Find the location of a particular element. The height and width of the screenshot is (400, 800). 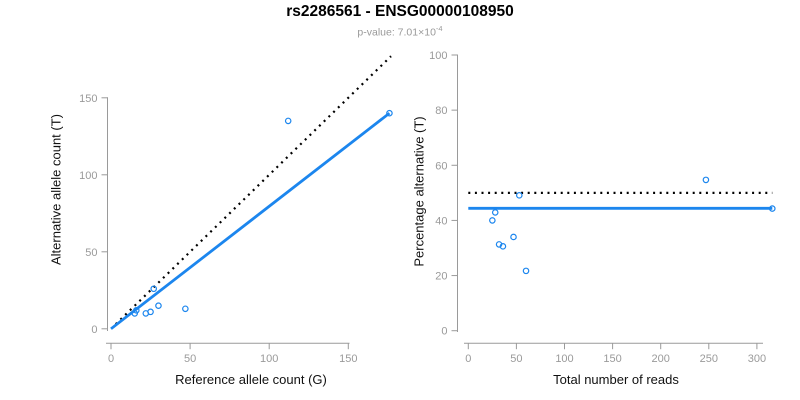

x-axis-title-left: Reference allele count (G) is located at coordinates (251, 379).